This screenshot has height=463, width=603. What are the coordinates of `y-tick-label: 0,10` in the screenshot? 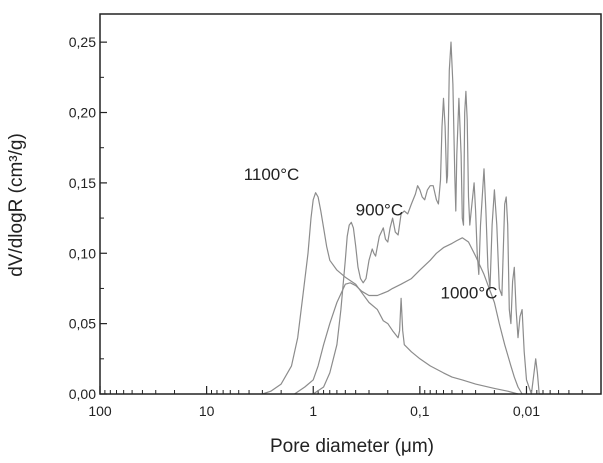 It's located at (82, 253).